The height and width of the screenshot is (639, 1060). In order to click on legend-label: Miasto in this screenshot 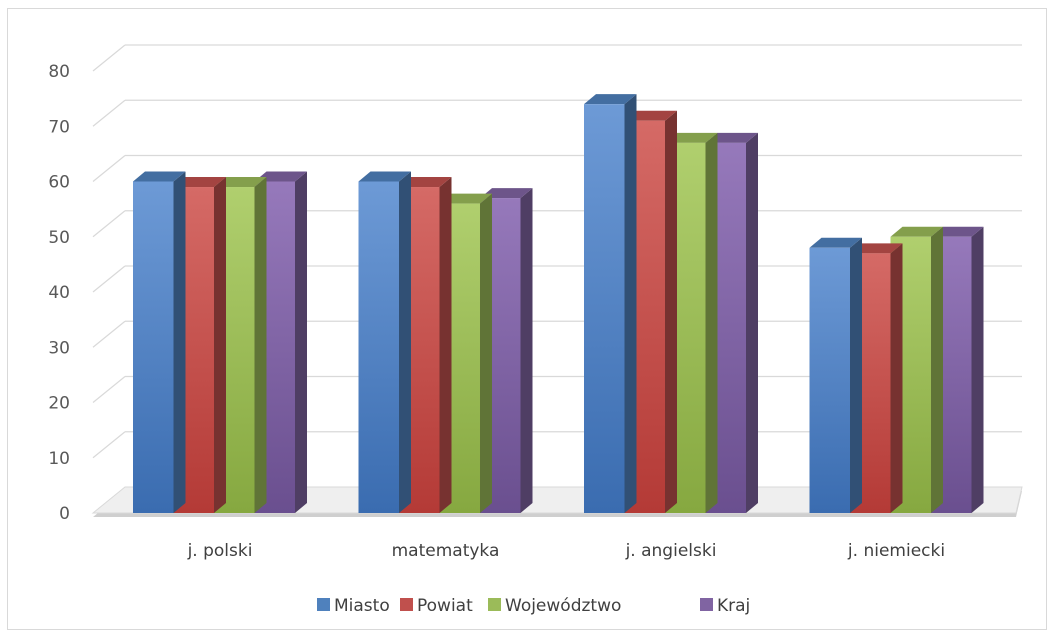, I will do `click(362, 606)`.